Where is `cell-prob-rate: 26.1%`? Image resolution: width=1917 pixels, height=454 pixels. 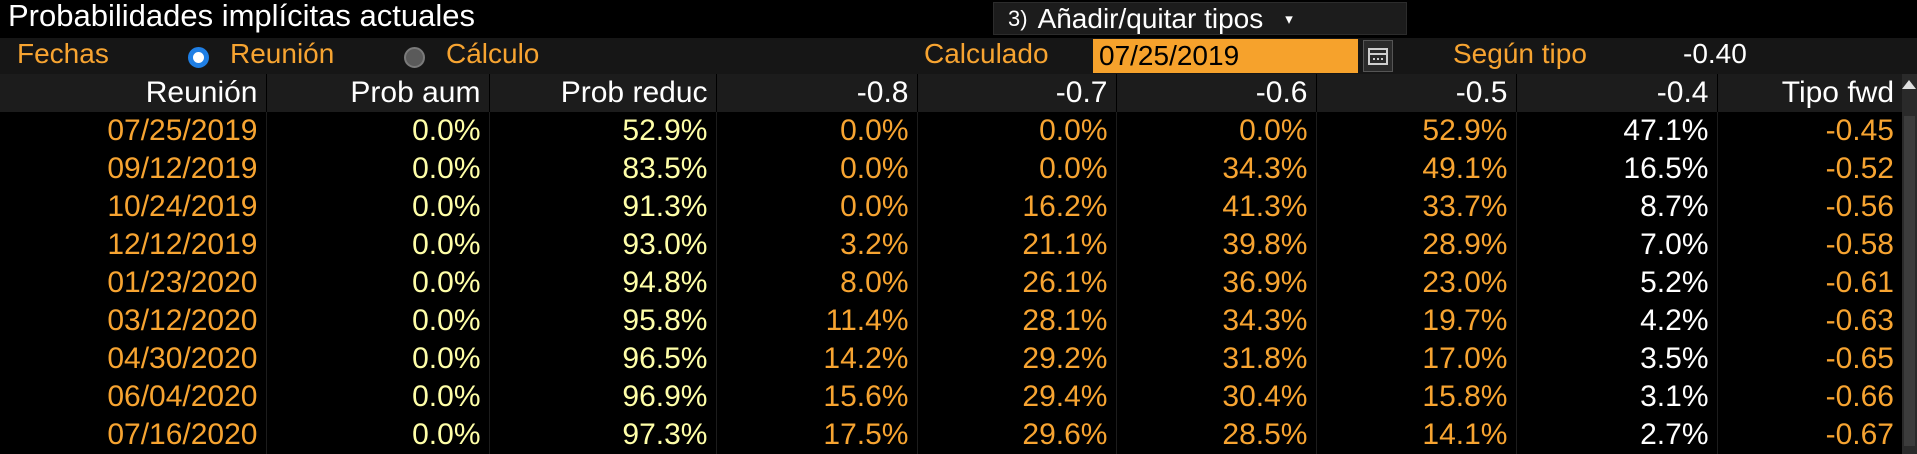
cell-prob-rate: 26.1% is located at coordinates (1017, 283).